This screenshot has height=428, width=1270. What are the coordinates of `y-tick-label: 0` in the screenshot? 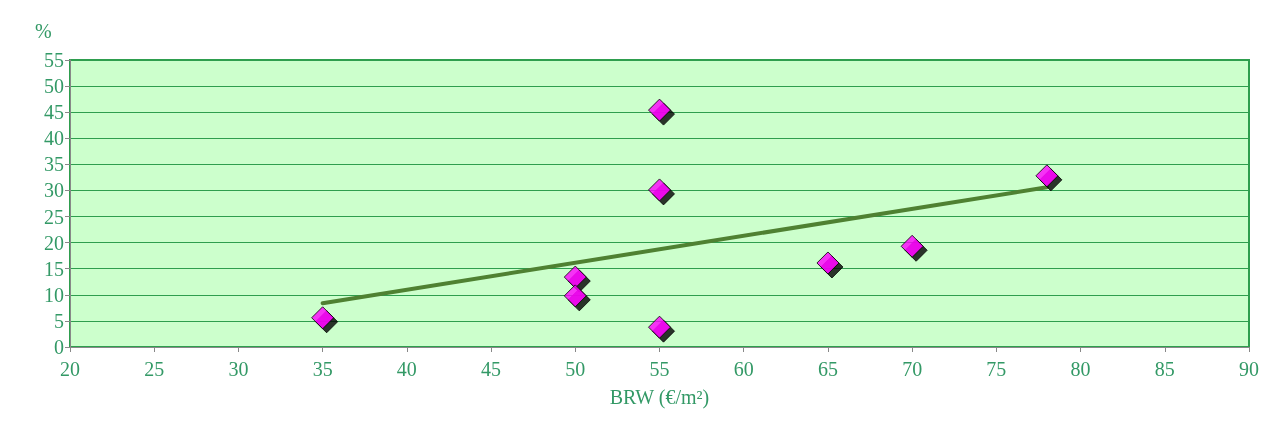 It's located at (59, 347).